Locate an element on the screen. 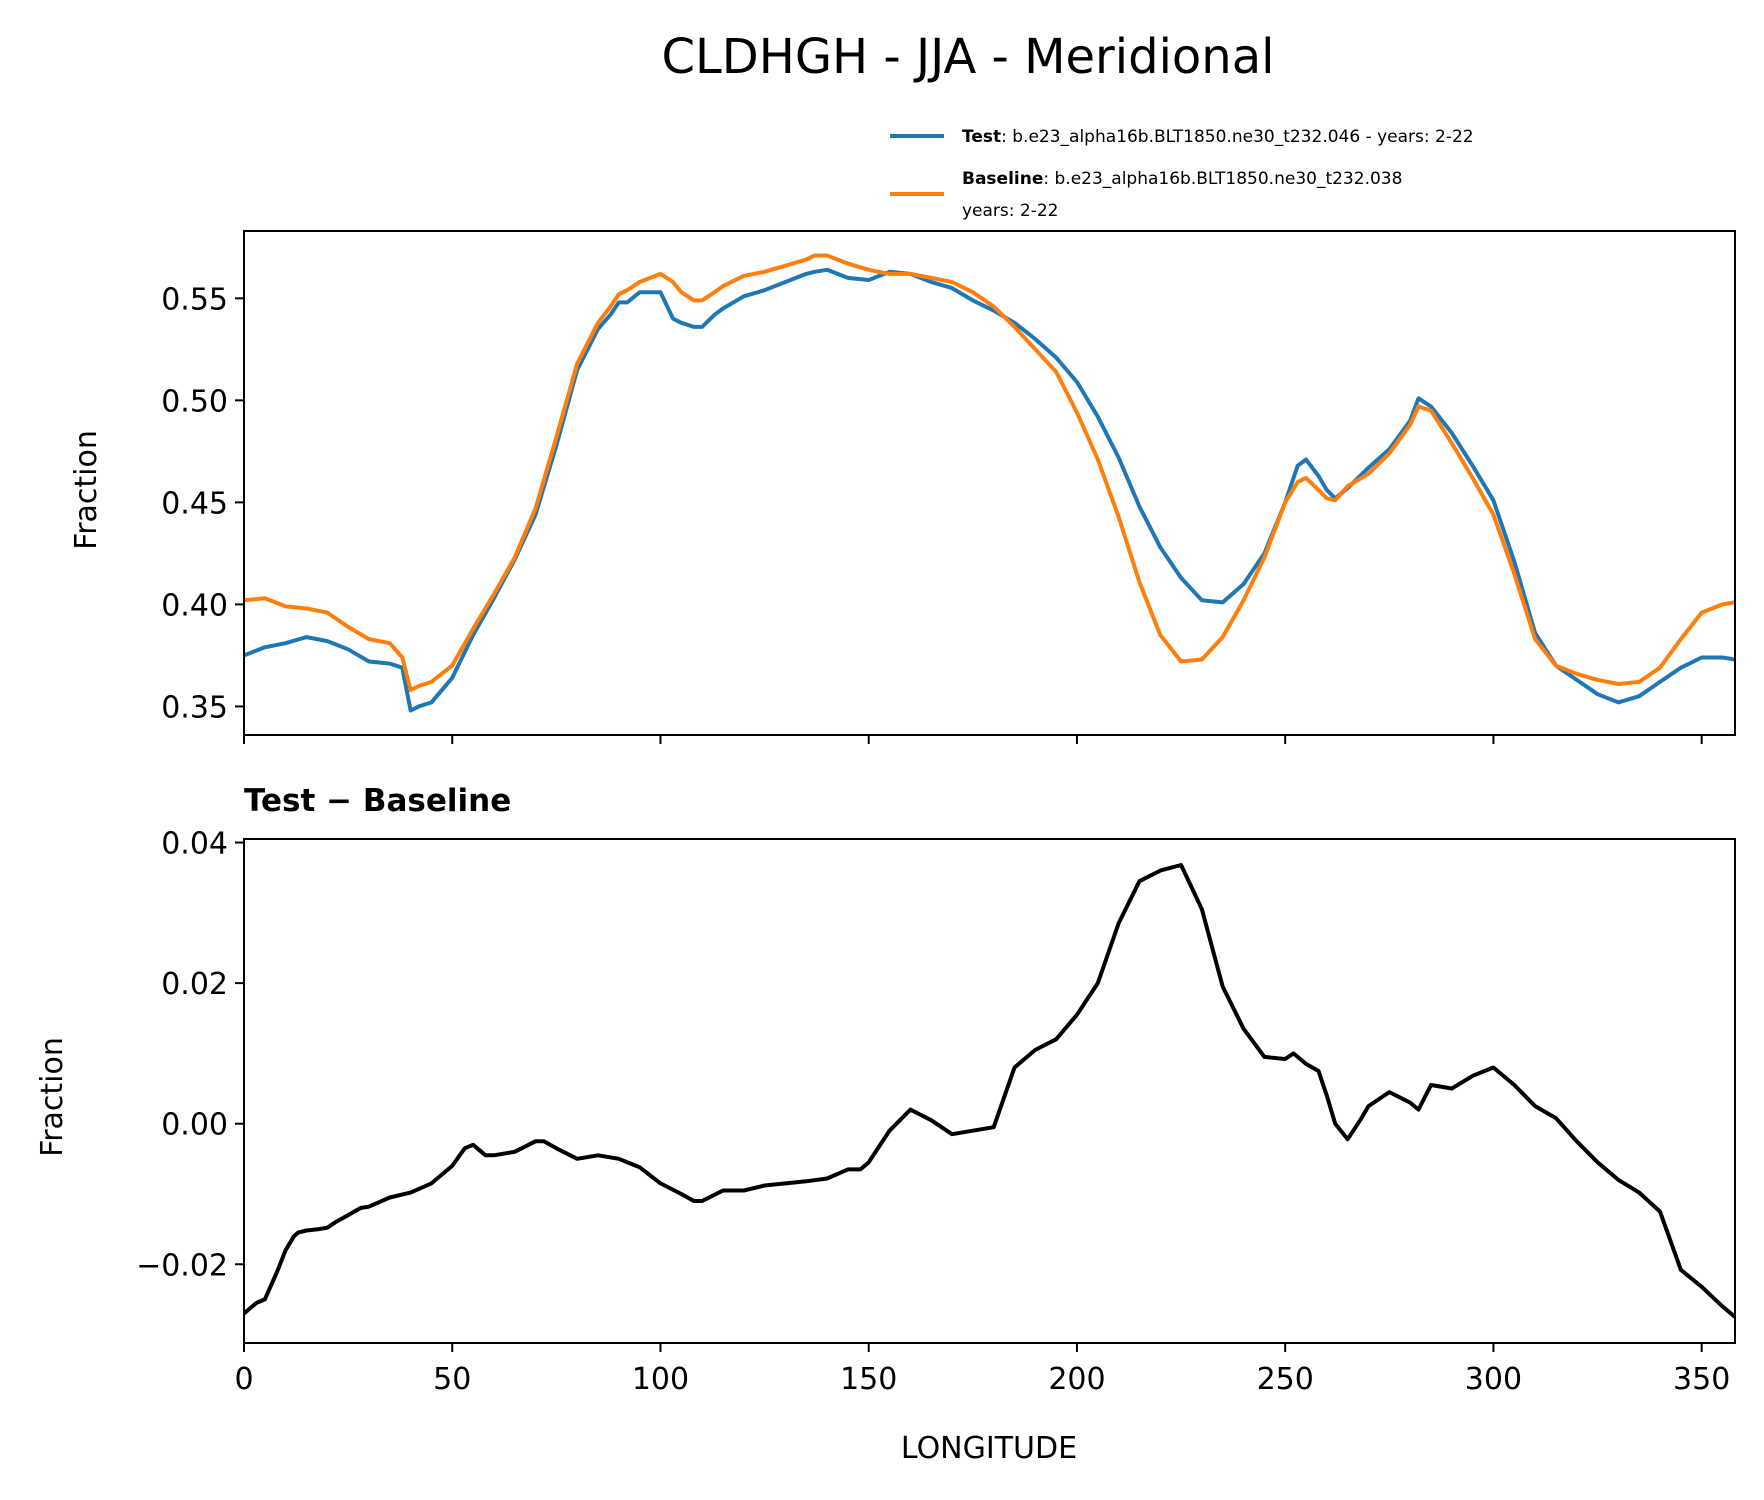  bottom-panel-title: Test − Baseline is located at coordinates (377, 801).